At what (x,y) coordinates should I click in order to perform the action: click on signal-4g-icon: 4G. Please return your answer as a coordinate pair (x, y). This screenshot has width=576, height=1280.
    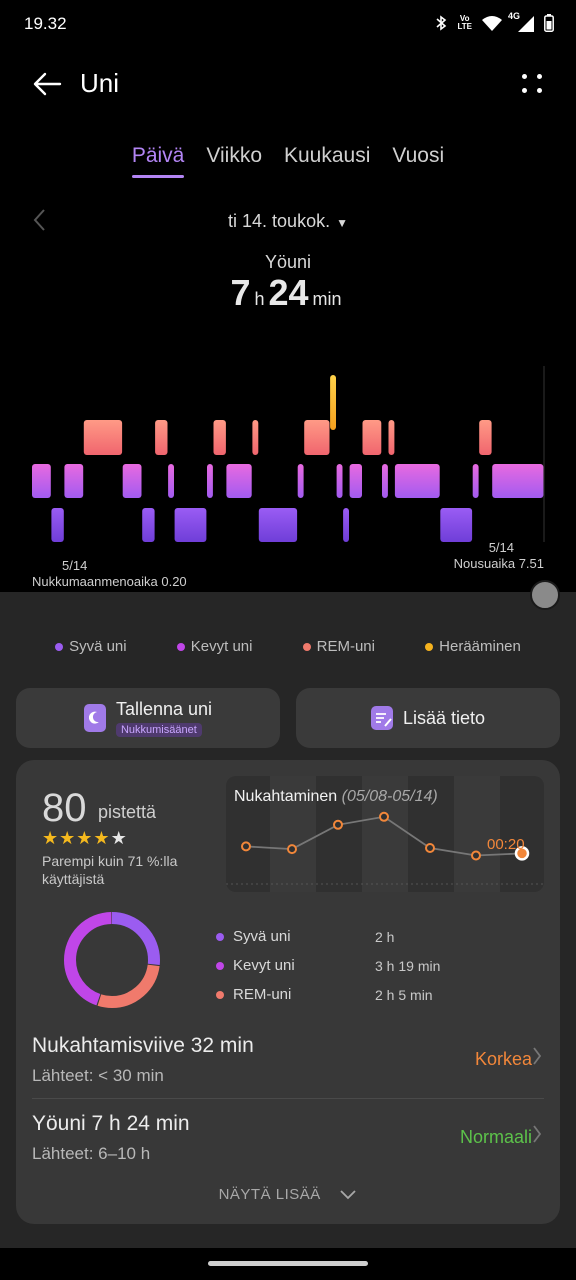
    Looking at the image, I should click on (521, 22).